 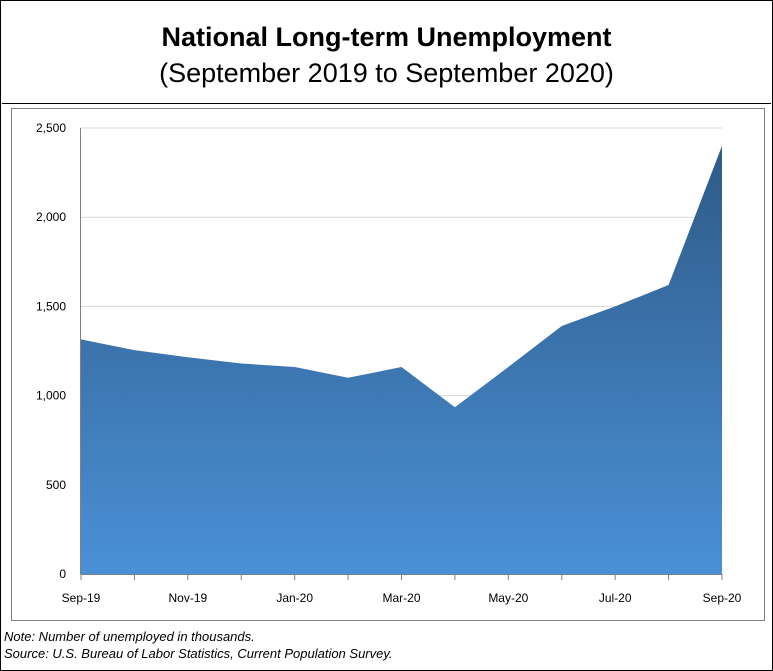 I want to click on x-tick-label: Jan-20, so click(x=294, y=598).